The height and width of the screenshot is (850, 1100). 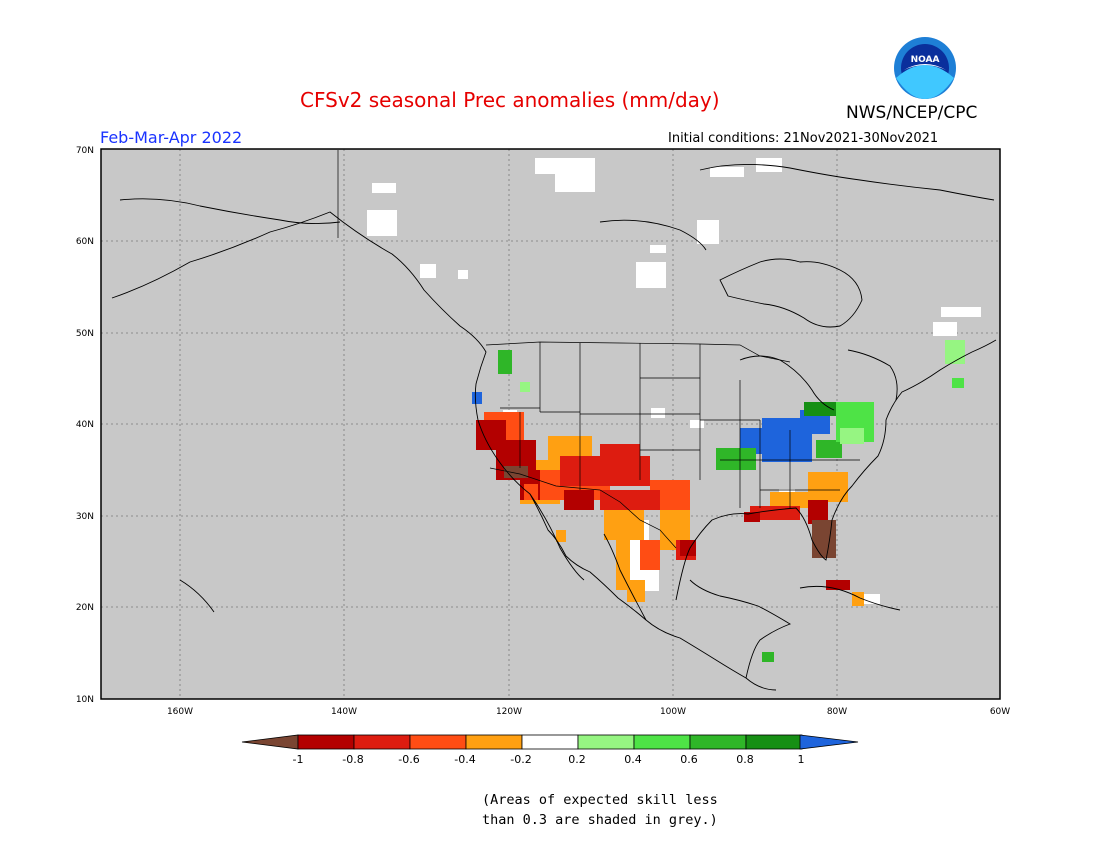 I want to click on footnote-line-1: (Areas of expected skill less, so click(x=600, y=800).